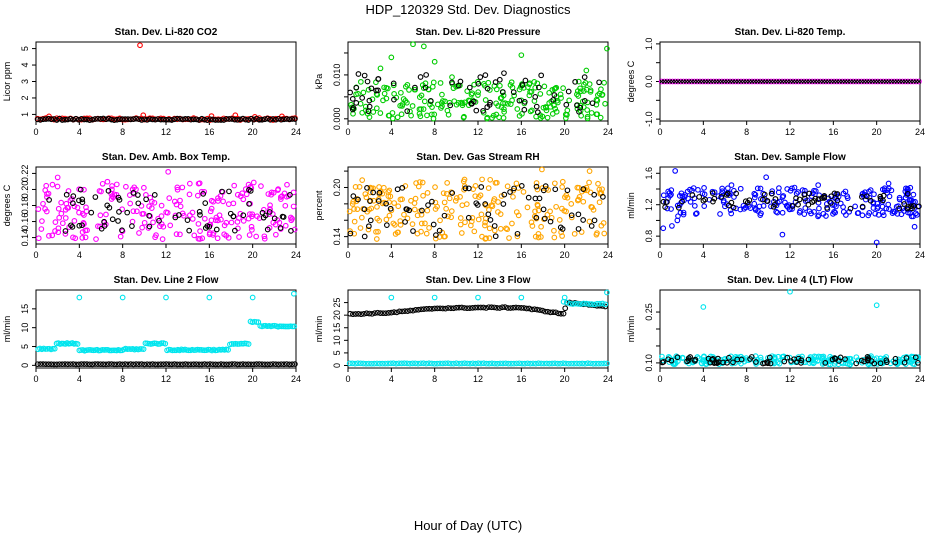 The height and width of the screenshot is (540, 936). Describe the element at coordinates (209, 379) in the screenshot. I see `x-tick-label: 16` at that location.